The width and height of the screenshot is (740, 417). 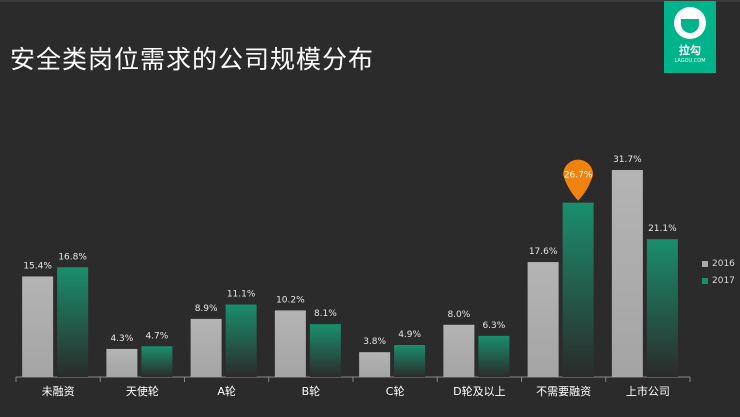 I want to click on data-label: 17.6%, so click(x=543, y=252).